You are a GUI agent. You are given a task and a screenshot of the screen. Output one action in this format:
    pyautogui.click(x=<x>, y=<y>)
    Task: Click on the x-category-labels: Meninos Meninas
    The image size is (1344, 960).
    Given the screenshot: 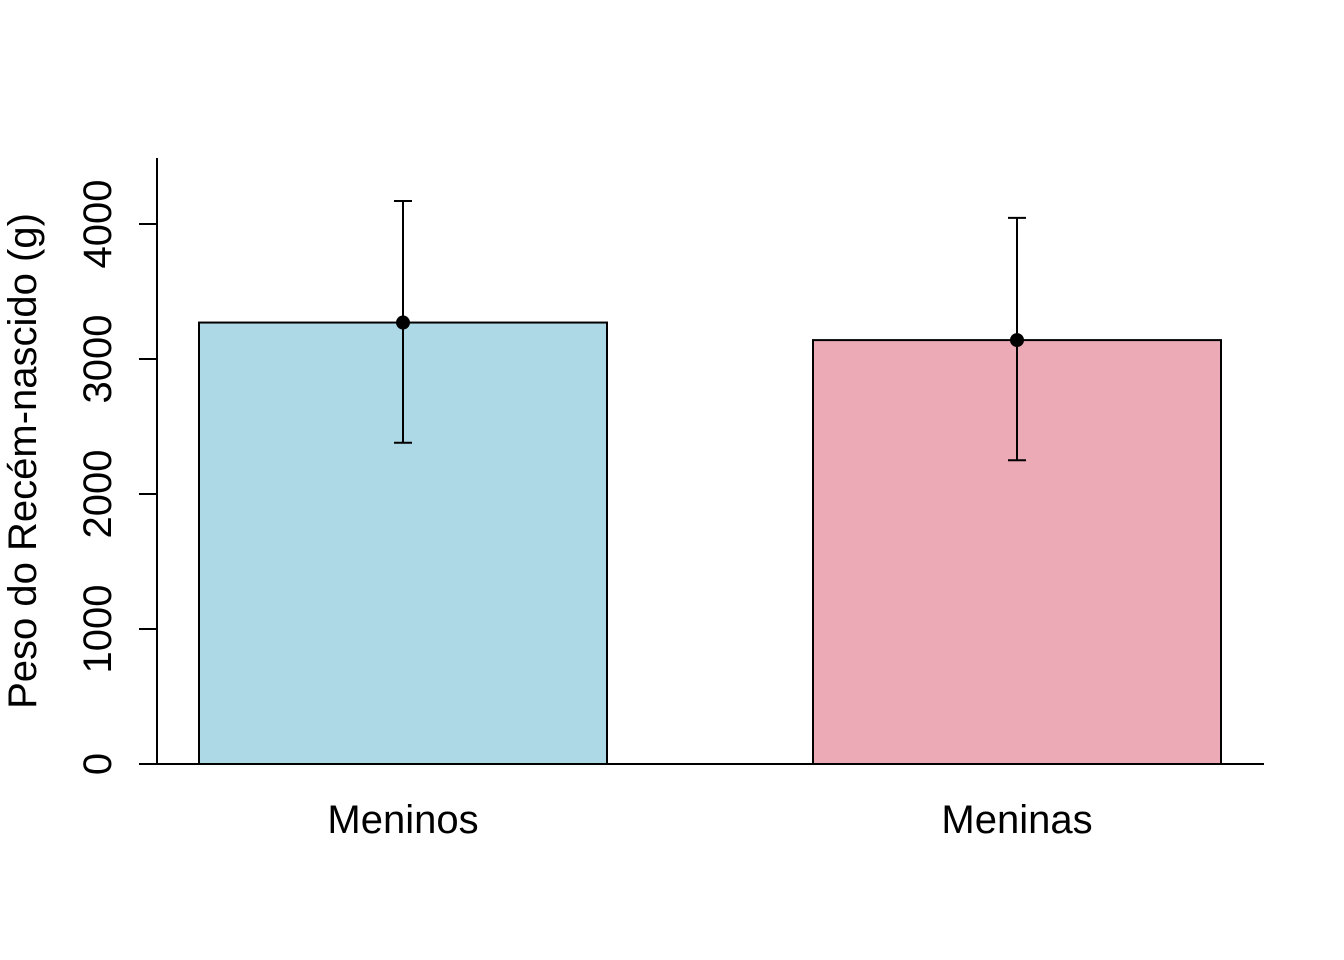 What is the action you would take?
    pyautogui.click(x=709, y=820)
    